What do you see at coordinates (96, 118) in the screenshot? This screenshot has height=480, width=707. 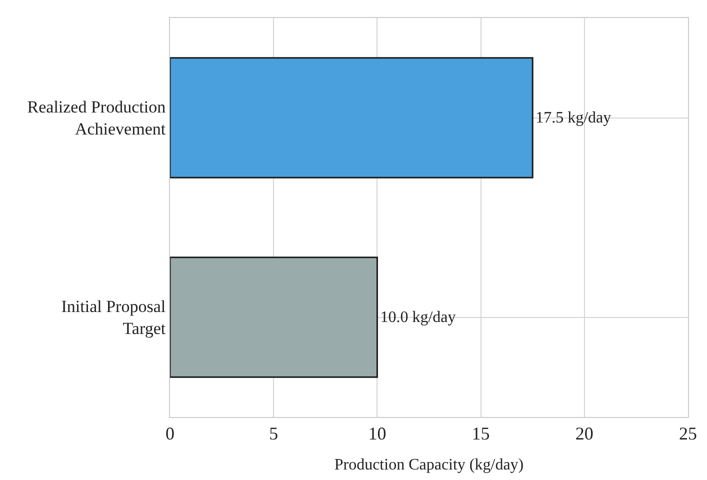 I see `y-tick-label: Realized Production Achievement` at bounding box center [96, 118].